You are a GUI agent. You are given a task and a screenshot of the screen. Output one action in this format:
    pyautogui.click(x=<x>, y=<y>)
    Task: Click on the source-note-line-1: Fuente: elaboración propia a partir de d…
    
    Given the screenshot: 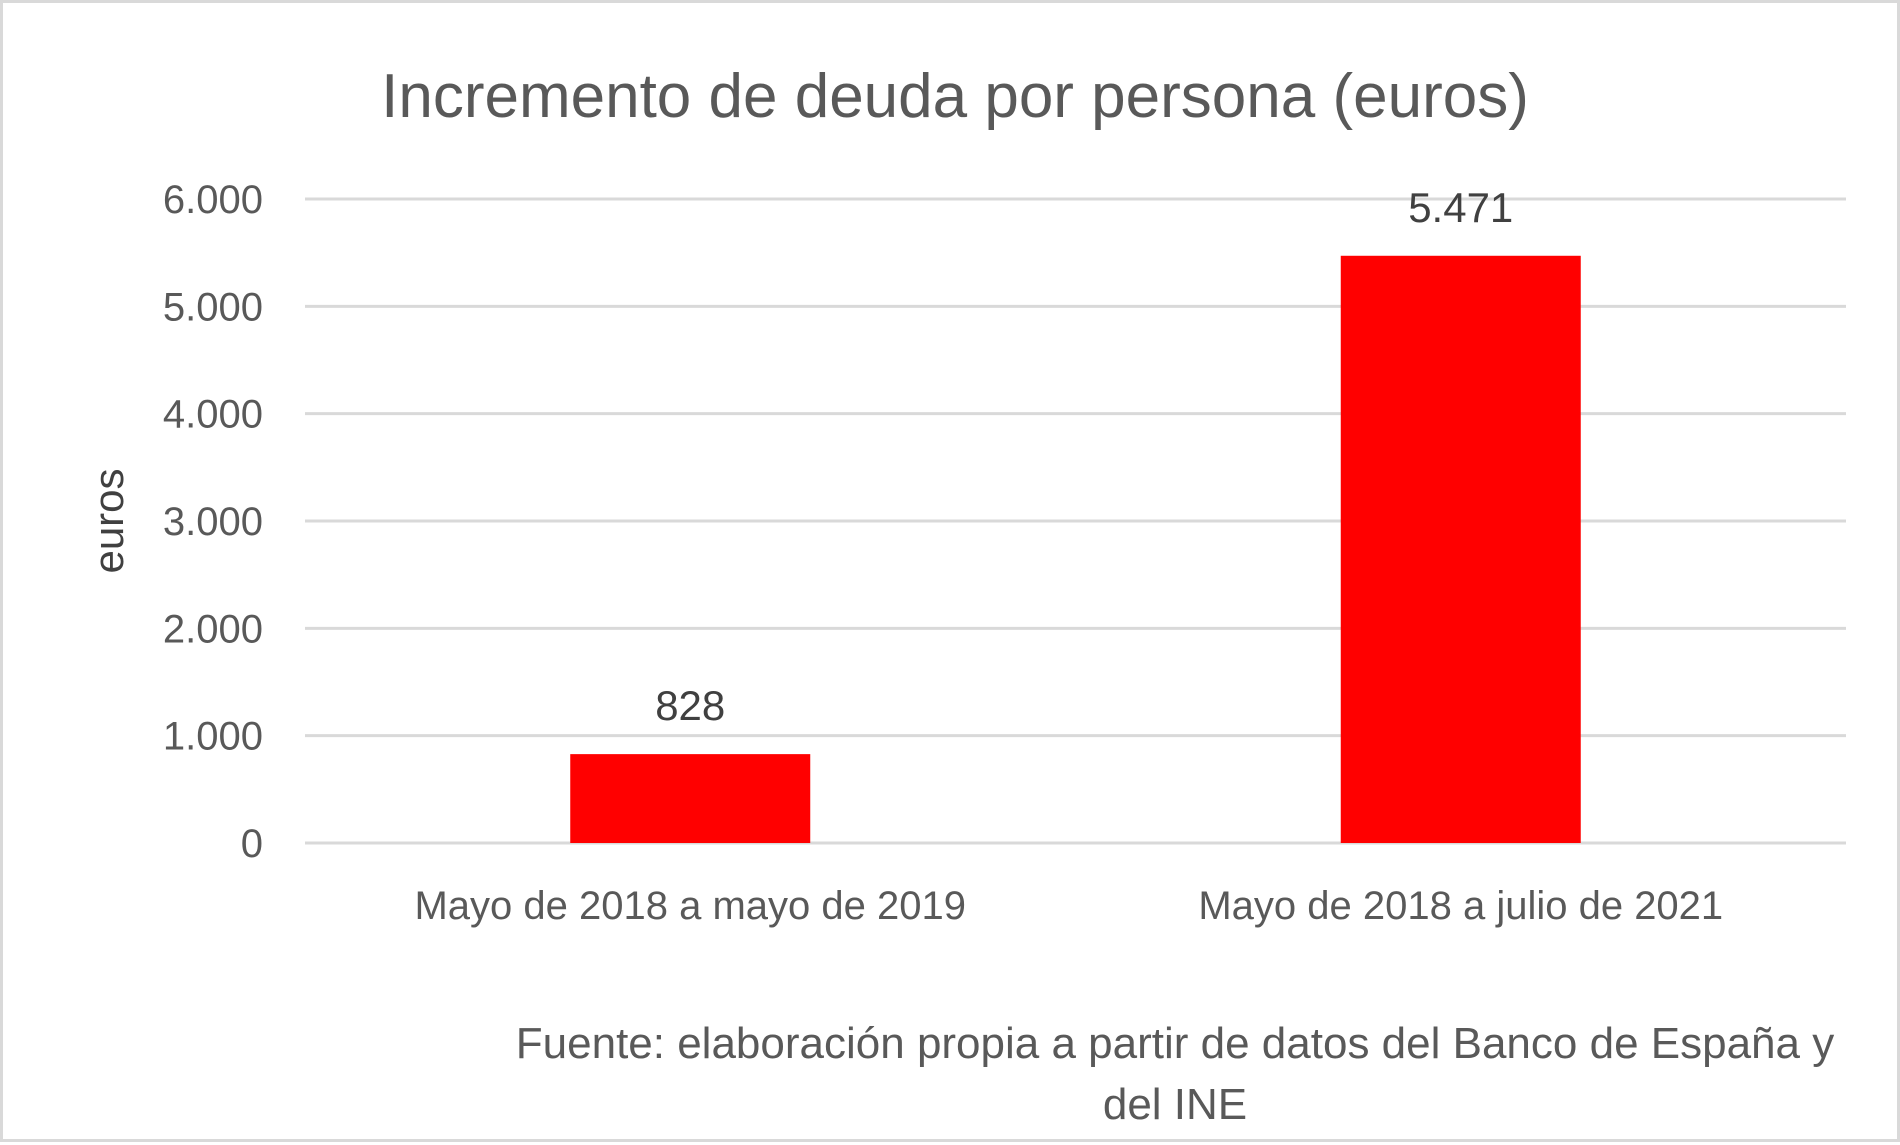 What is the action you would take?
    pyautogui.click(x=1175, y=1043)
    